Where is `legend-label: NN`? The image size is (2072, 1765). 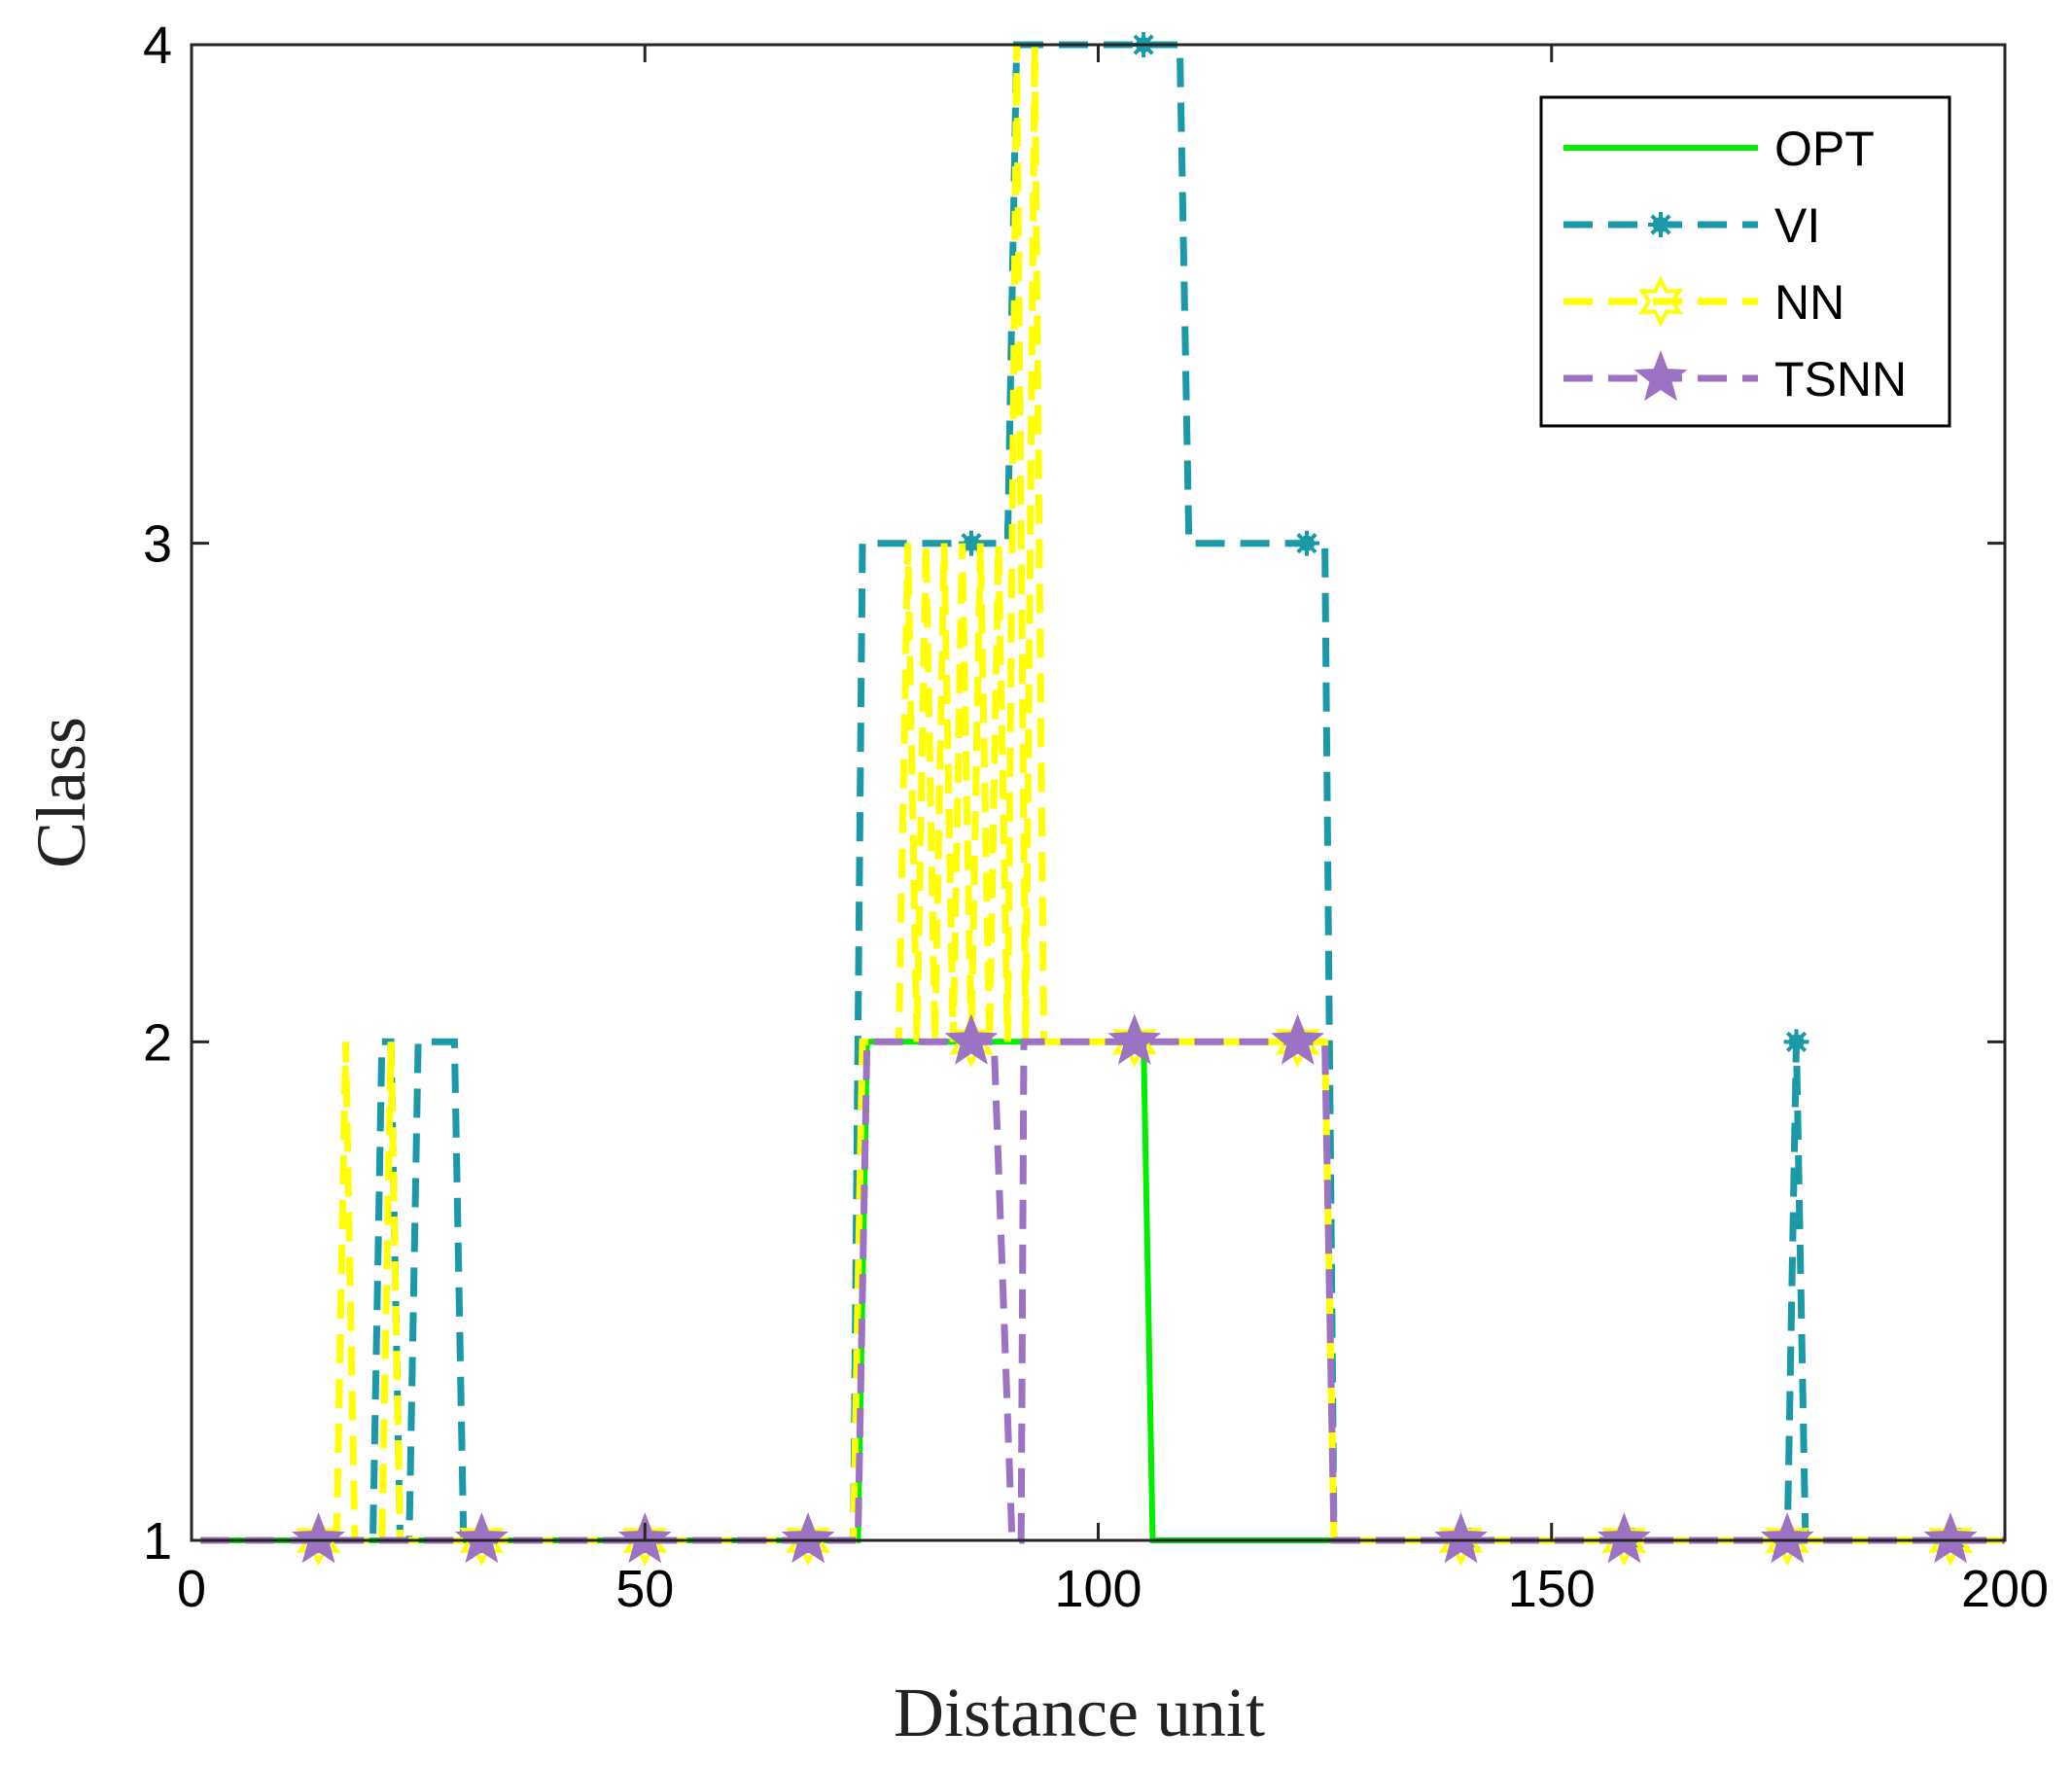 legend-label: NN is located at coordinates (1809, 303).